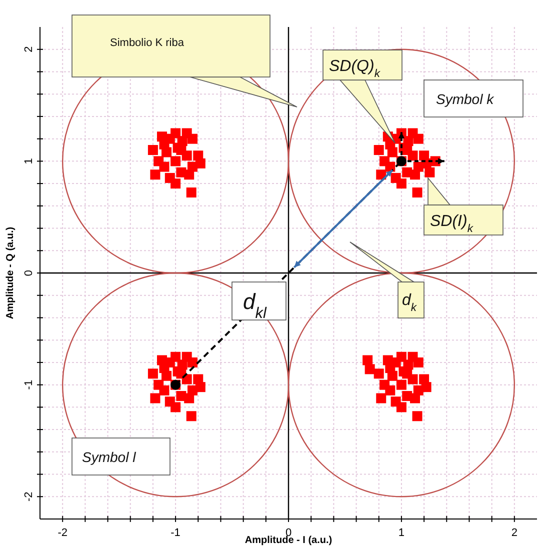  What do you see at coordinates (109, 457) in the screenshot?
I see `annotation: Symbol l` at bounding box center [109, 457].